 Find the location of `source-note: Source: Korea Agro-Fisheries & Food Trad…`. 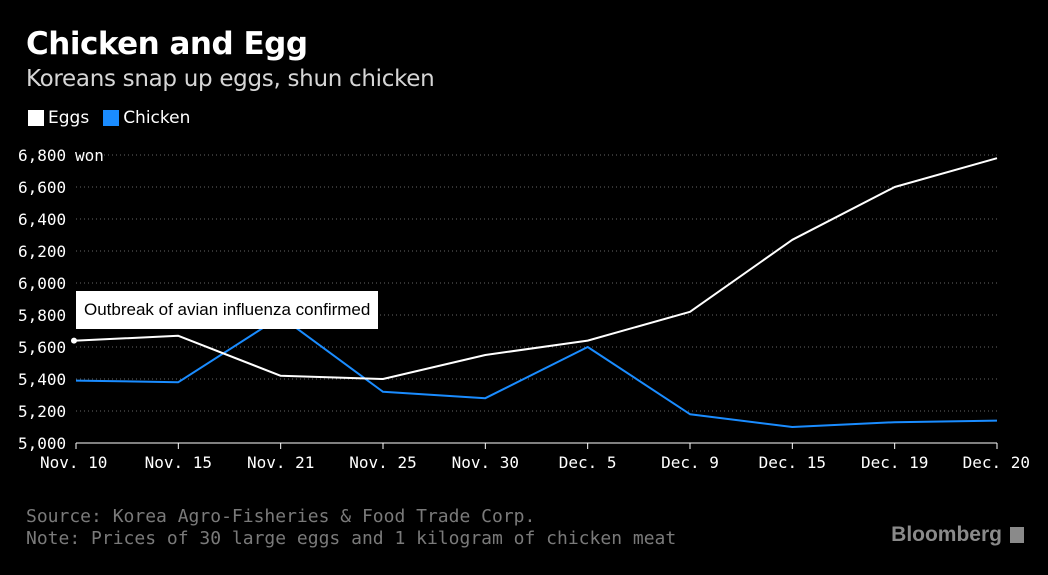

source-note: Source: Korea Agro-Fisheries & Food Trad… is located at coordinates (351, 528).